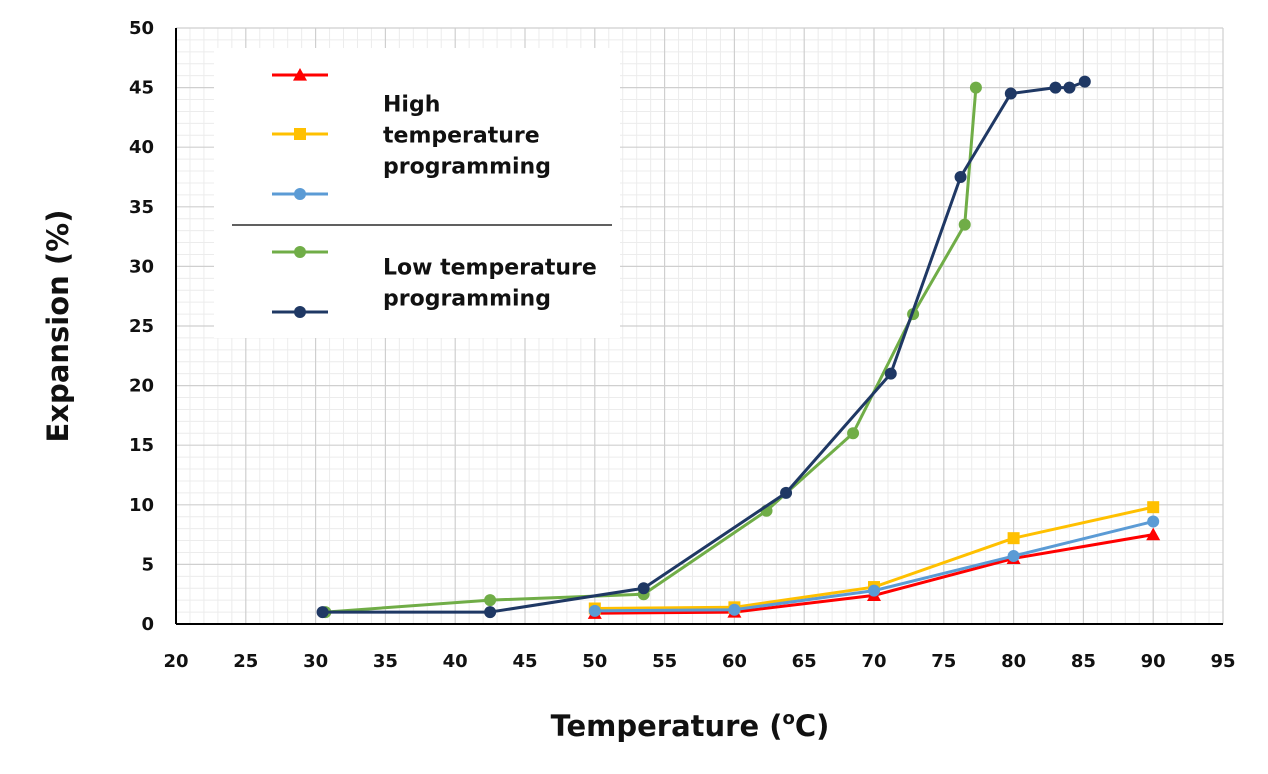 This screenshot has width=1268, height=774. What do you see at coordinates (385, 661) in the screenshot?
I see `x-tick-label: 35` at bounding box center [385, 661].